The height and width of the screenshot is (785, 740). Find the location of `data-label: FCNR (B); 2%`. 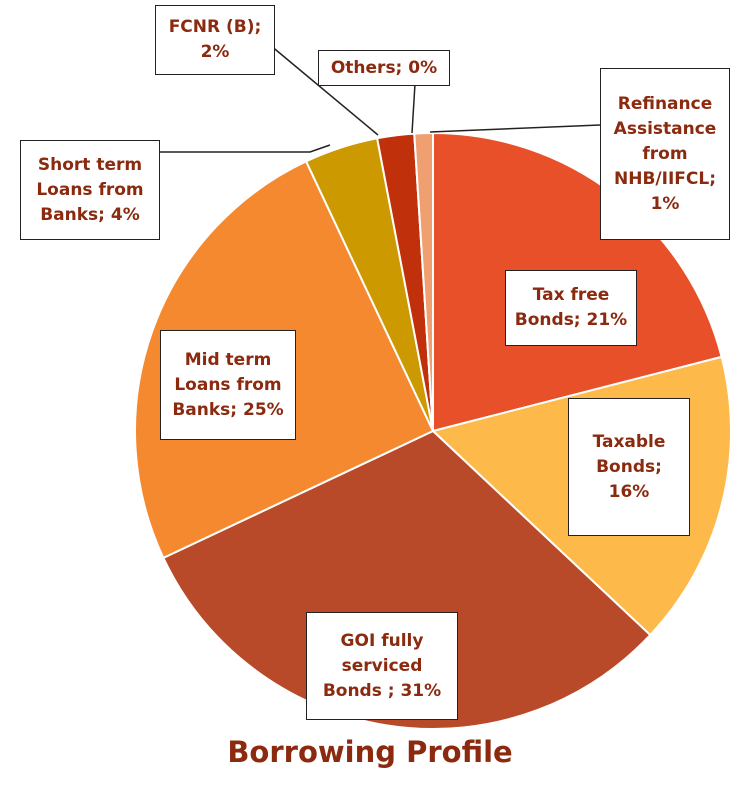

data-label: FCNR (B); 2% is located at coordinates (215, 40).